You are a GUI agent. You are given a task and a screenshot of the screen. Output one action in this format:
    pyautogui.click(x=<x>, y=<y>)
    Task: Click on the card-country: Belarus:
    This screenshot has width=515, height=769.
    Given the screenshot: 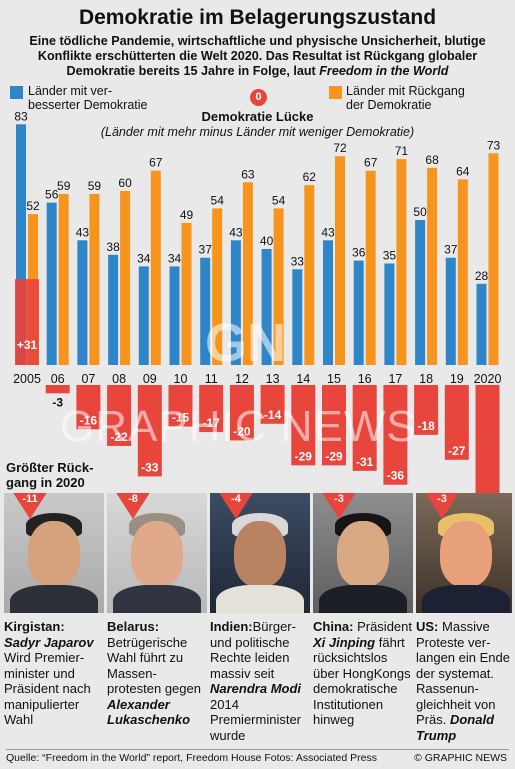 What is the action you would take?
    pyautogui.click(x=133, y=626)
    